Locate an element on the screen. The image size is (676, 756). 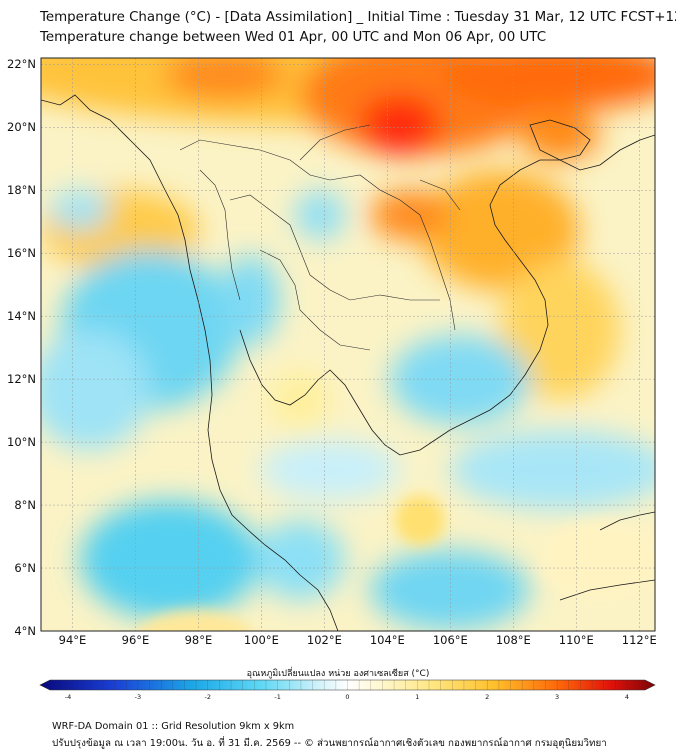
lon-label: 96°E is located at coordinates (135, 640).